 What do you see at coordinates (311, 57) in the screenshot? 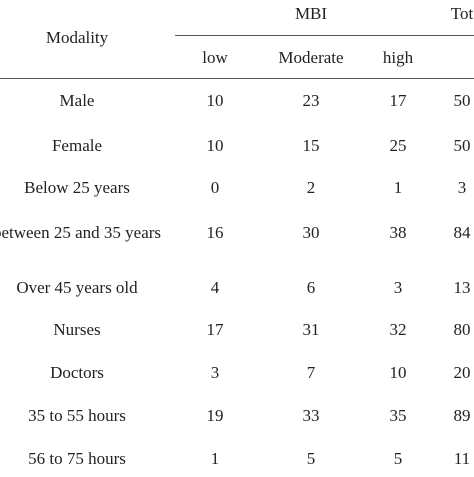
I see `subheader: Moderate` at bounding box center [311, 57].